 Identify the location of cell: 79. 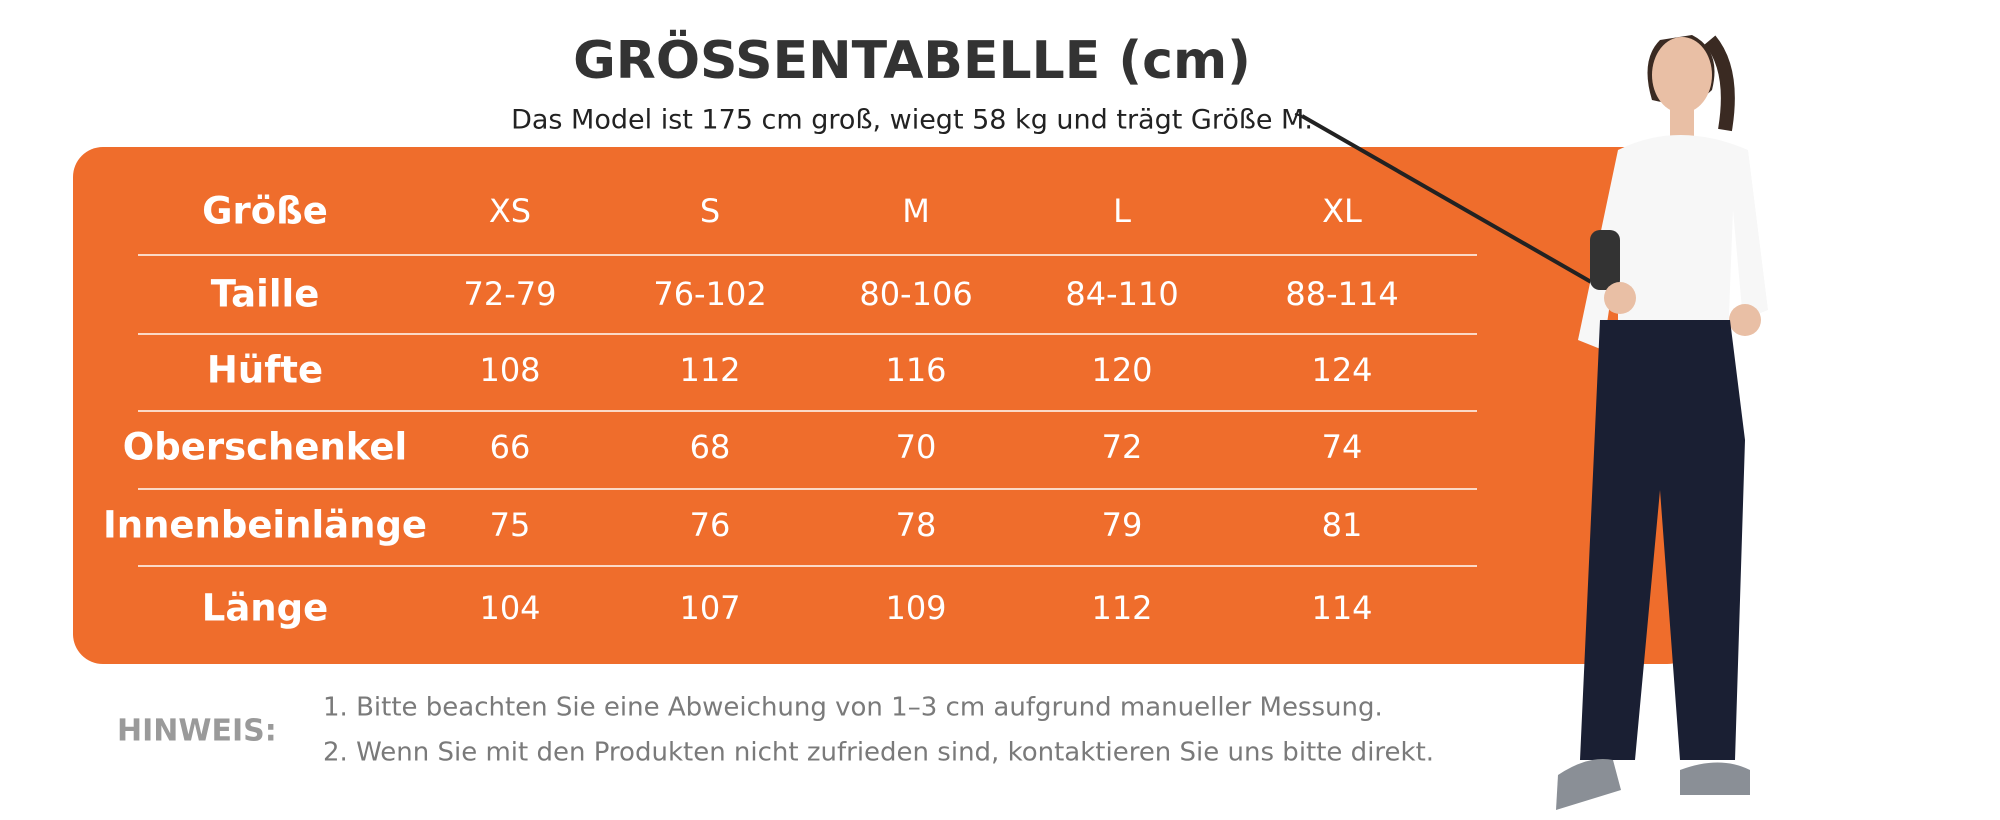
(1122, 525).